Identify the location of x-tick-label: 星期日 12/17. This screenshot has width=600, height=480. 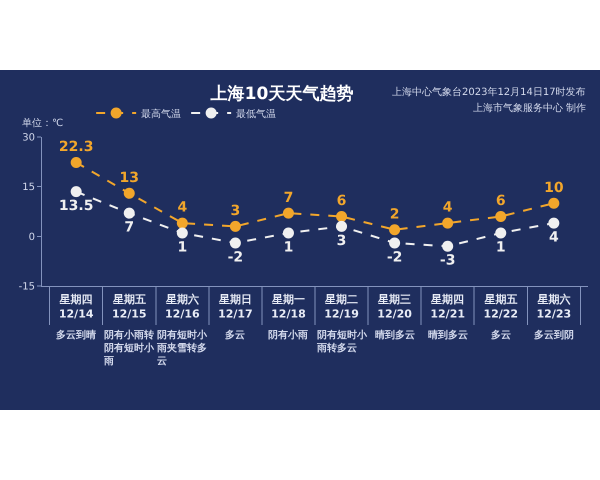
(235, 306).